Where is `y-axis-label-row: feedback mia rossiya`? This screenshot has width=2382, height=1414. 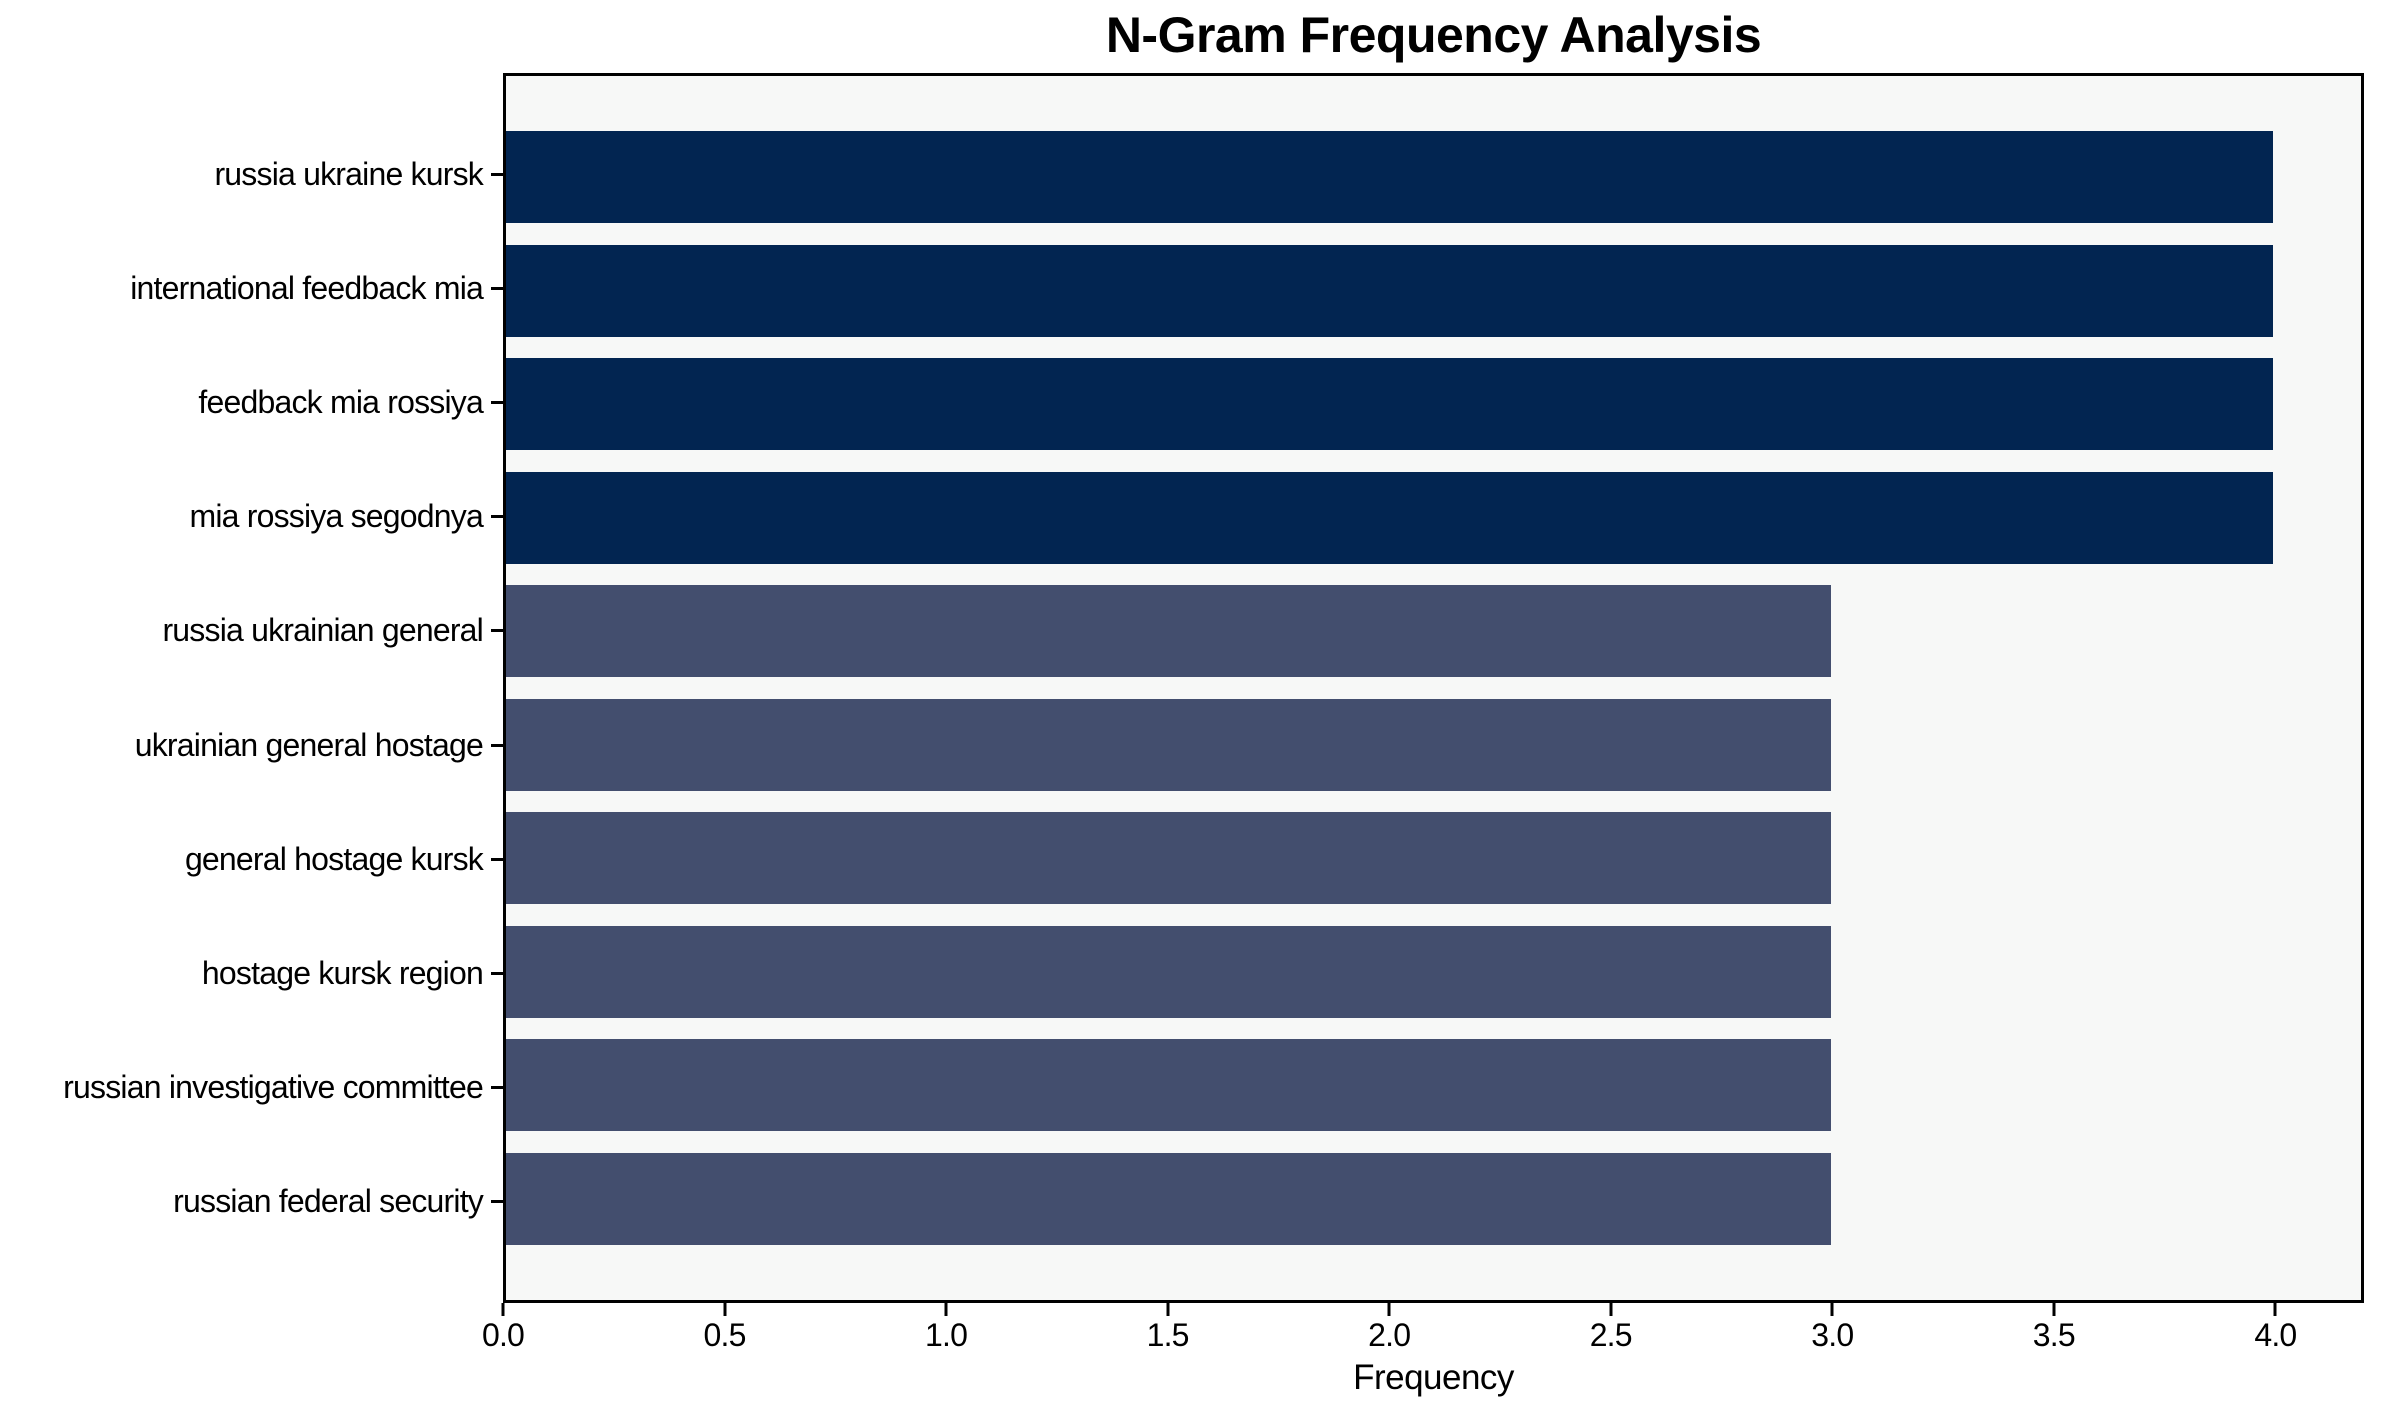 y-axis-label-row: feedback mia rossiya is located at coordinates (251, 402).